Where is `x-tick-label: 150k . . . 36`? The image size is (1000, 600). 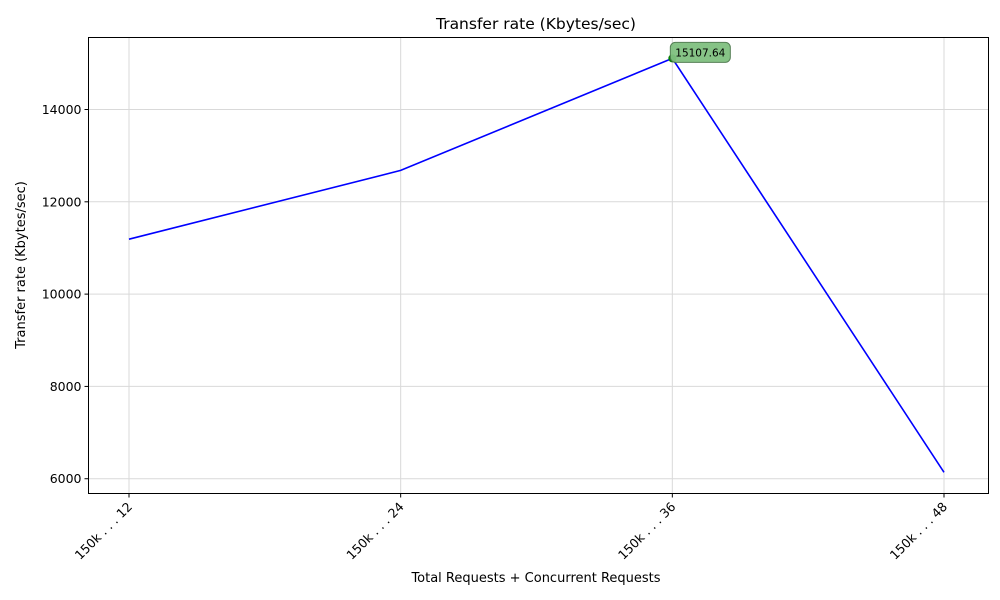 x-tick-label: 150k . . . 36 is located at coordinates (647, 531).